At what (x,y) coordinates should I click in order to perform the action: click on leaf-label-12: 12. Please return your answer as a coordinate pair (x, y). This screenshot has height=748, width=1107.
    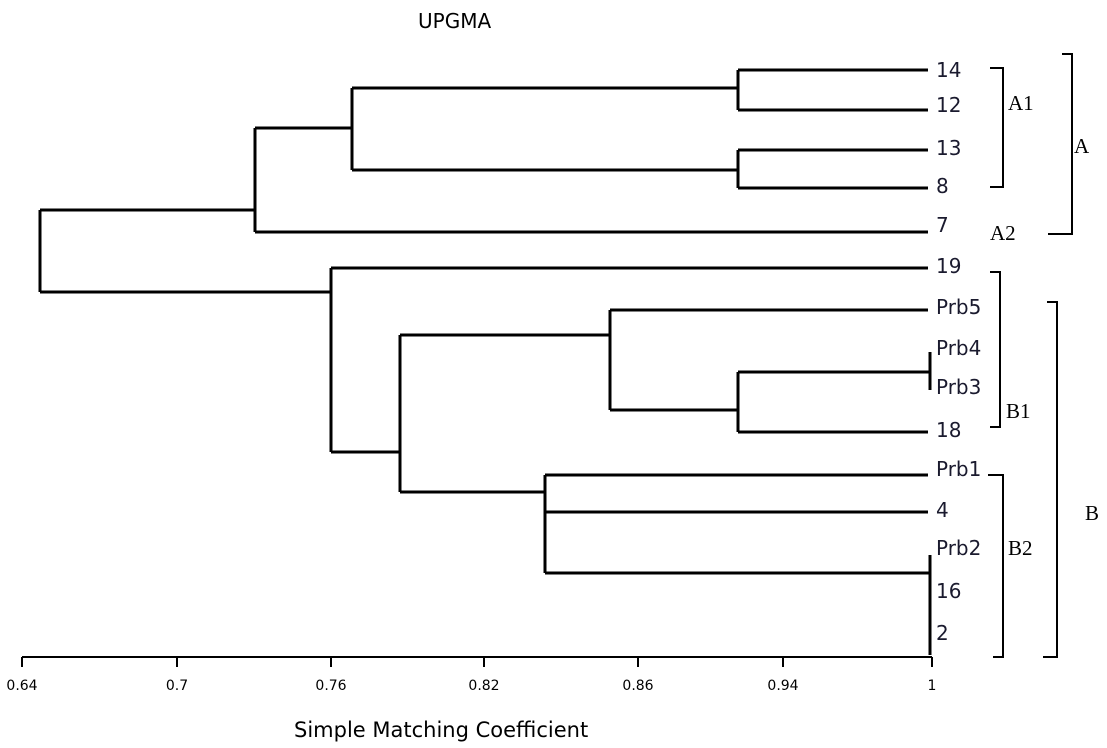
    Looking at the image, I should click on (948, 105).